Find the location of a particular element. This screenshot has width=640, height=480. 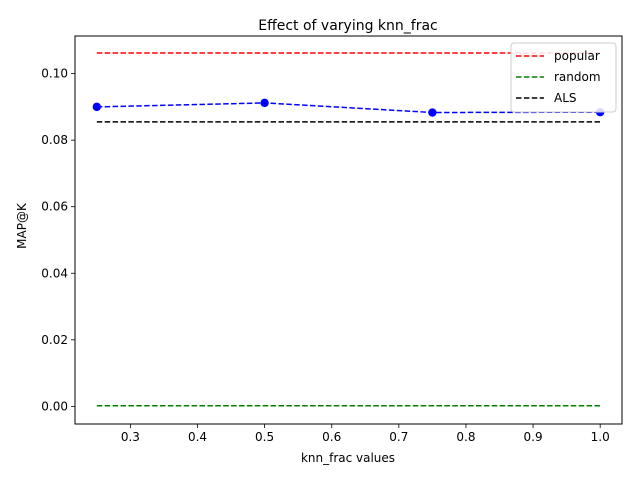

x-tick-label: 0.7 is located at coordinates (398, 437).